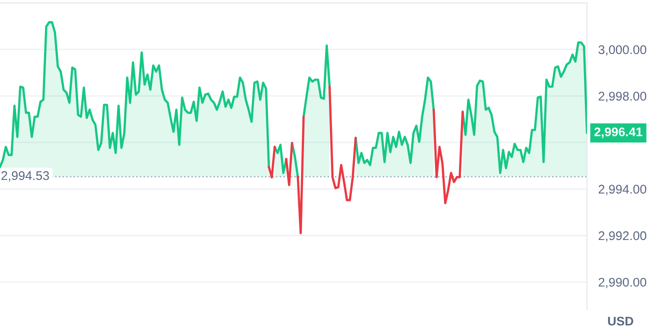  Describe the element at coordinates (622, 236) in the screenshot. I see `y-tick-label: 2,992.00` at that location.